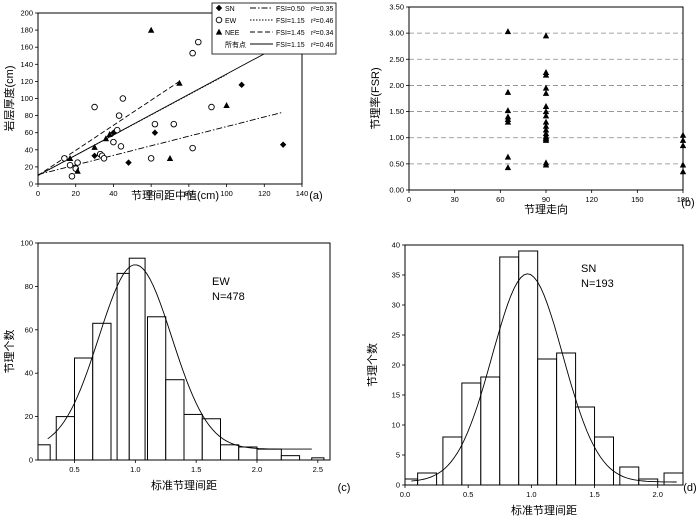 This screenshot has height=523, width=700. Describe the element at coordinates (546, 209) in the screenshot. I see `x-axis-label: 节理走向` at that location.